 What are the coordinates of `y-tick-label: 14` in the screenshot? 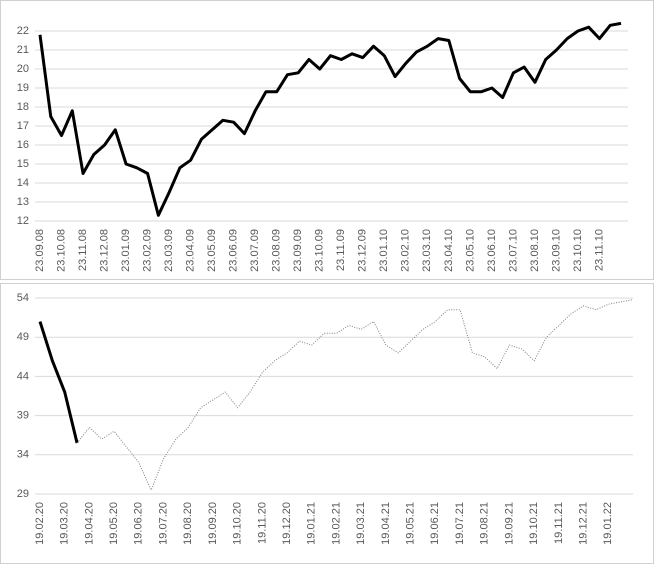 It's located at (23, 183).